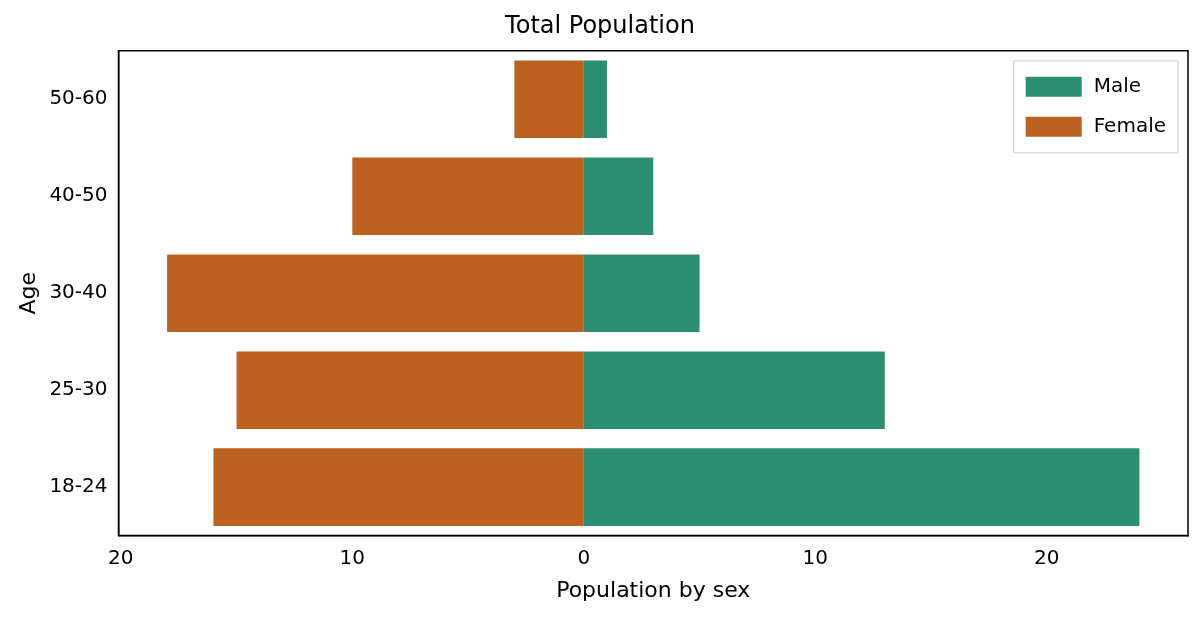  I want to click on y-tick-label: 25-30, so click(78, 388).